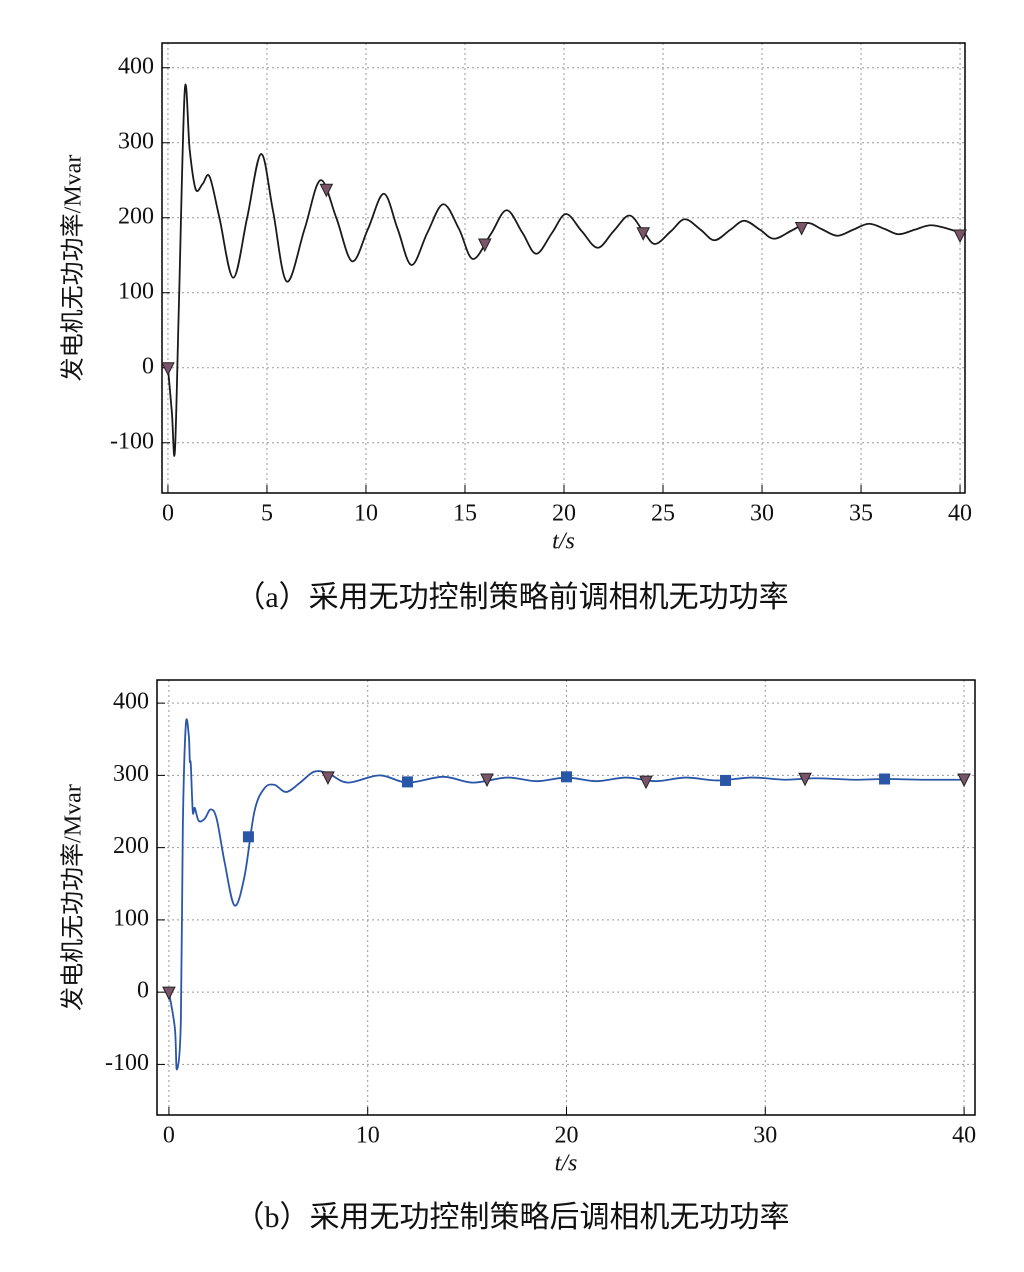 This screenshot has width=1024, height=1272. What do you see at coordinates (512, 1217) in the screenshot?
I see `caption: （b）采用无功控制策略后调相机无功功率` at bounding box center [512, 1217].